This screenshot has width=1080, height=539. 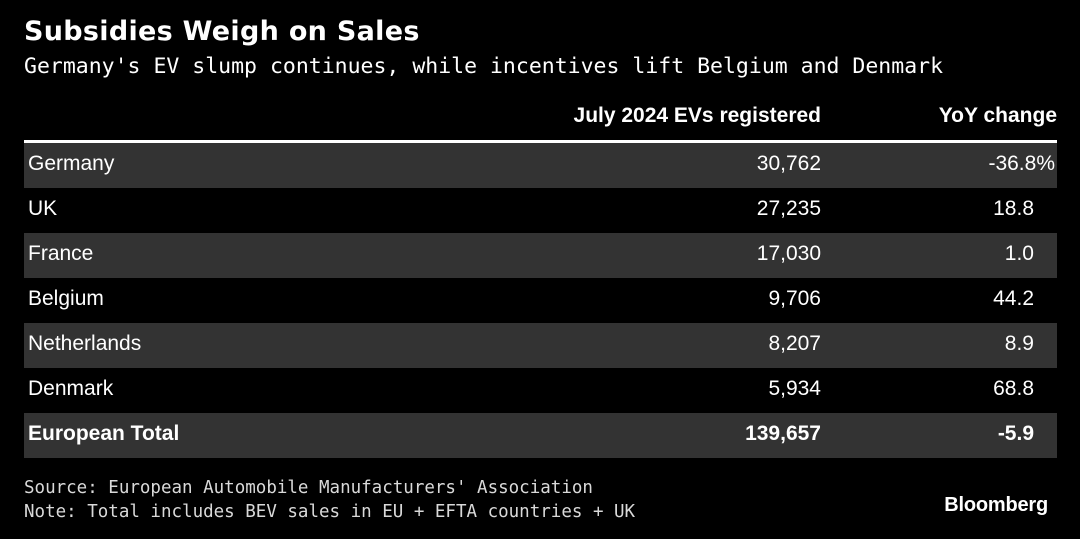 What do you see at coordinates (794, 298) in the screenshot?
I see `registered-cell: 9,706` at bounding box center [794, 298].